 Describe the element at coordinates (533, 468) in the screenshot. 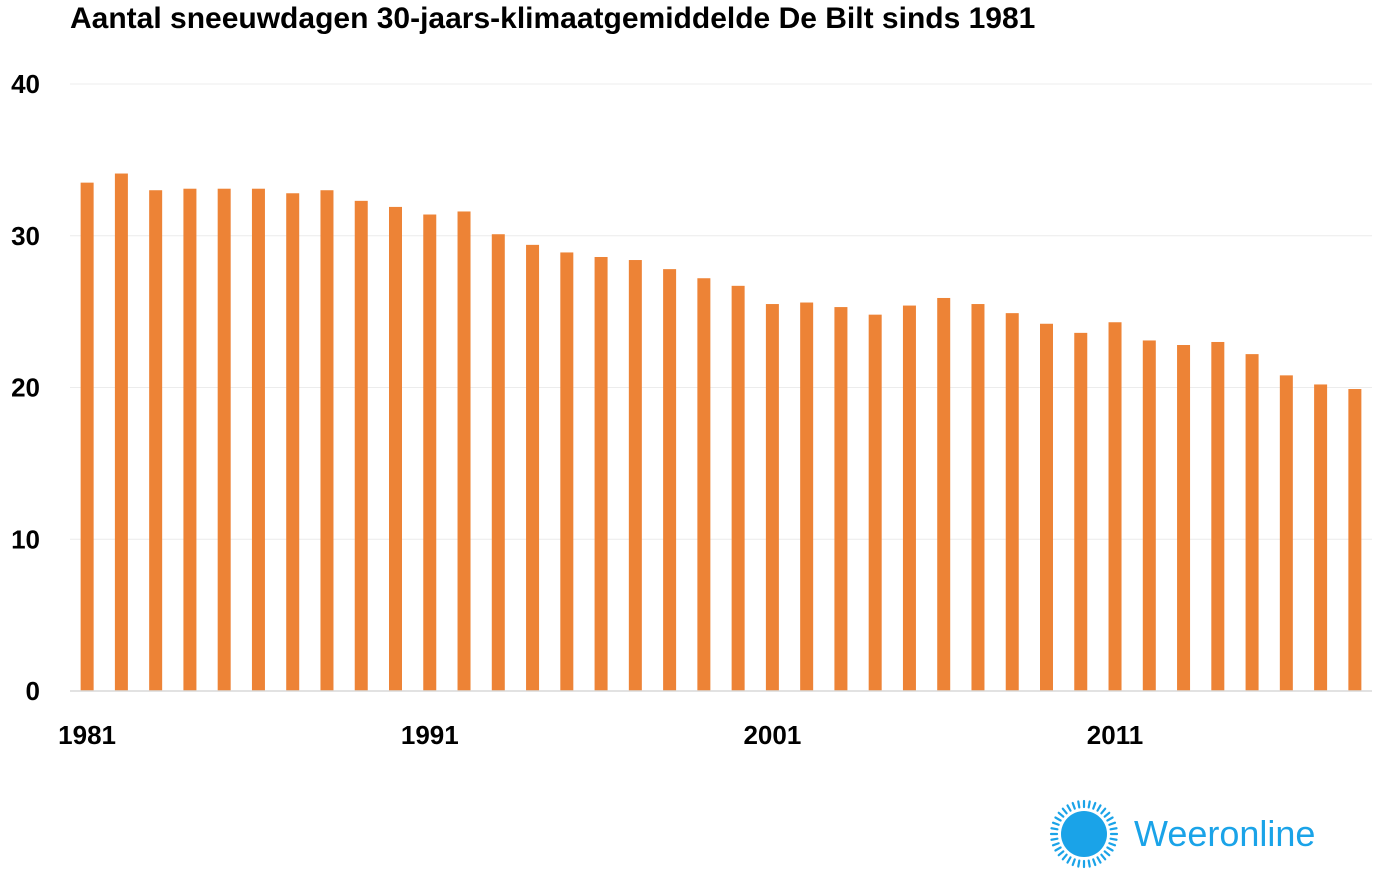

I see `bar-1994` at that location.